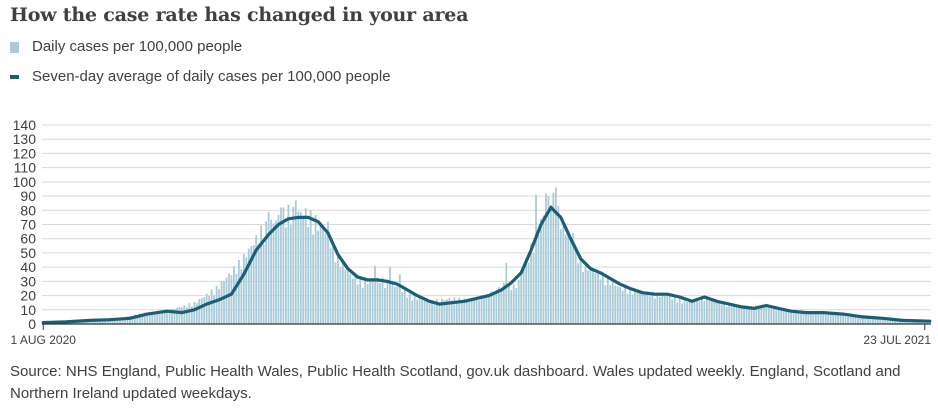 This screenshot has height=408, width=938. I want to click on legend-item-daily-cases: Daily cases per 100,000 people, so click(126, 46).